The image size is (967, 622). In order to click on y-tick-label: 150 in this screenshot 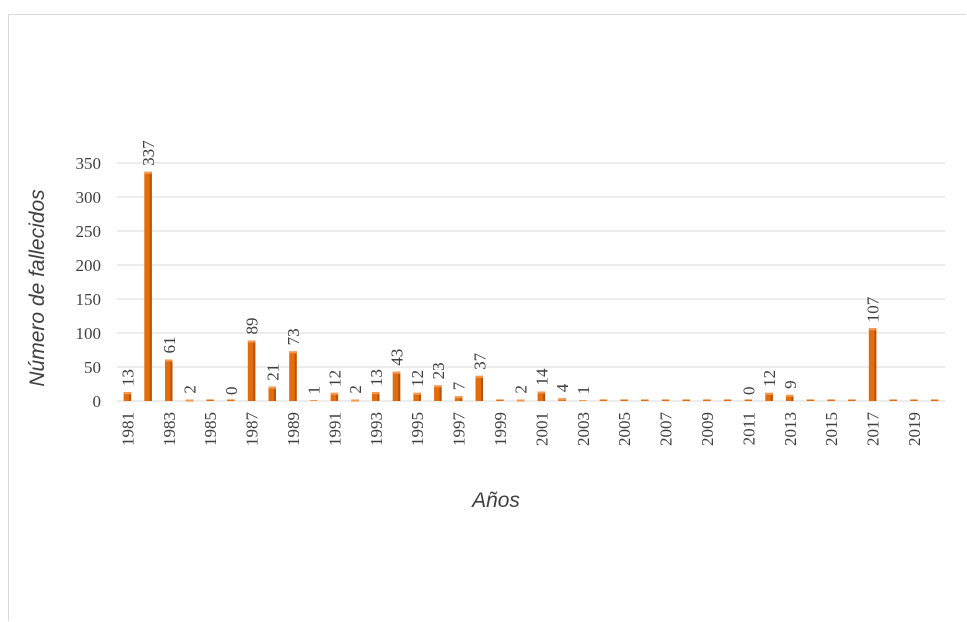, I will do `click(89, 299)`.